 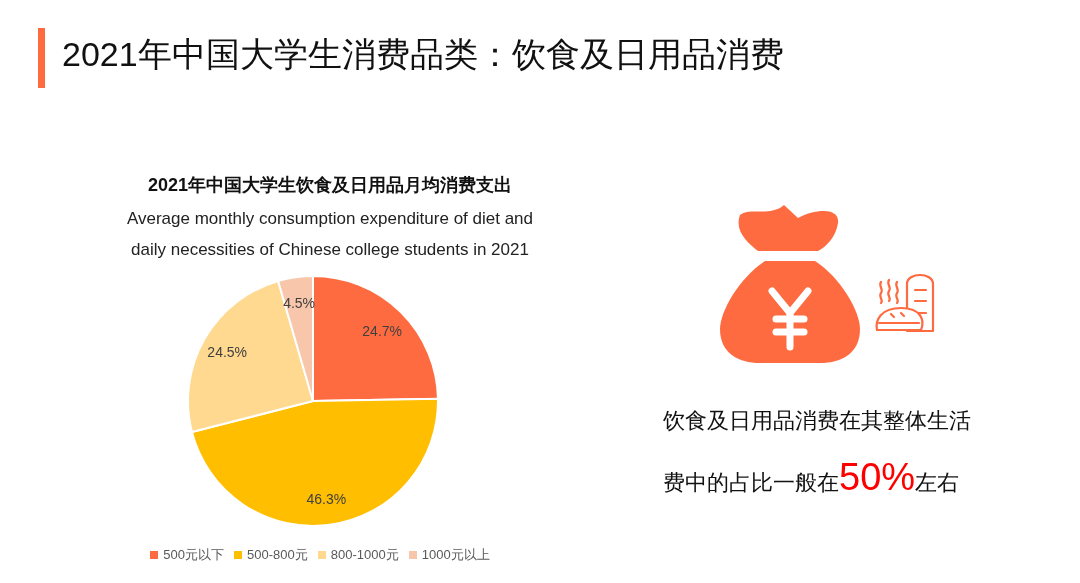 I want to click on annotation: 饮食及日用品消费在其整体生活费中的占比一般在50%左右, so click(x=817, y=453).